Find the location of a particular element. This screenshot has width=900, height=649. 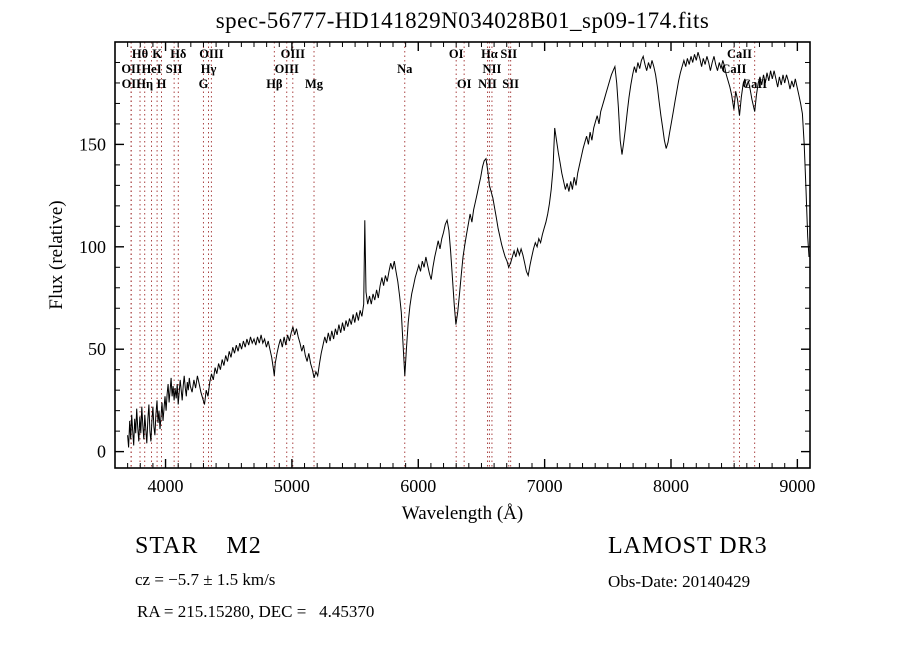

x-tick-label: 9000 is located at coordinates (797, 486).